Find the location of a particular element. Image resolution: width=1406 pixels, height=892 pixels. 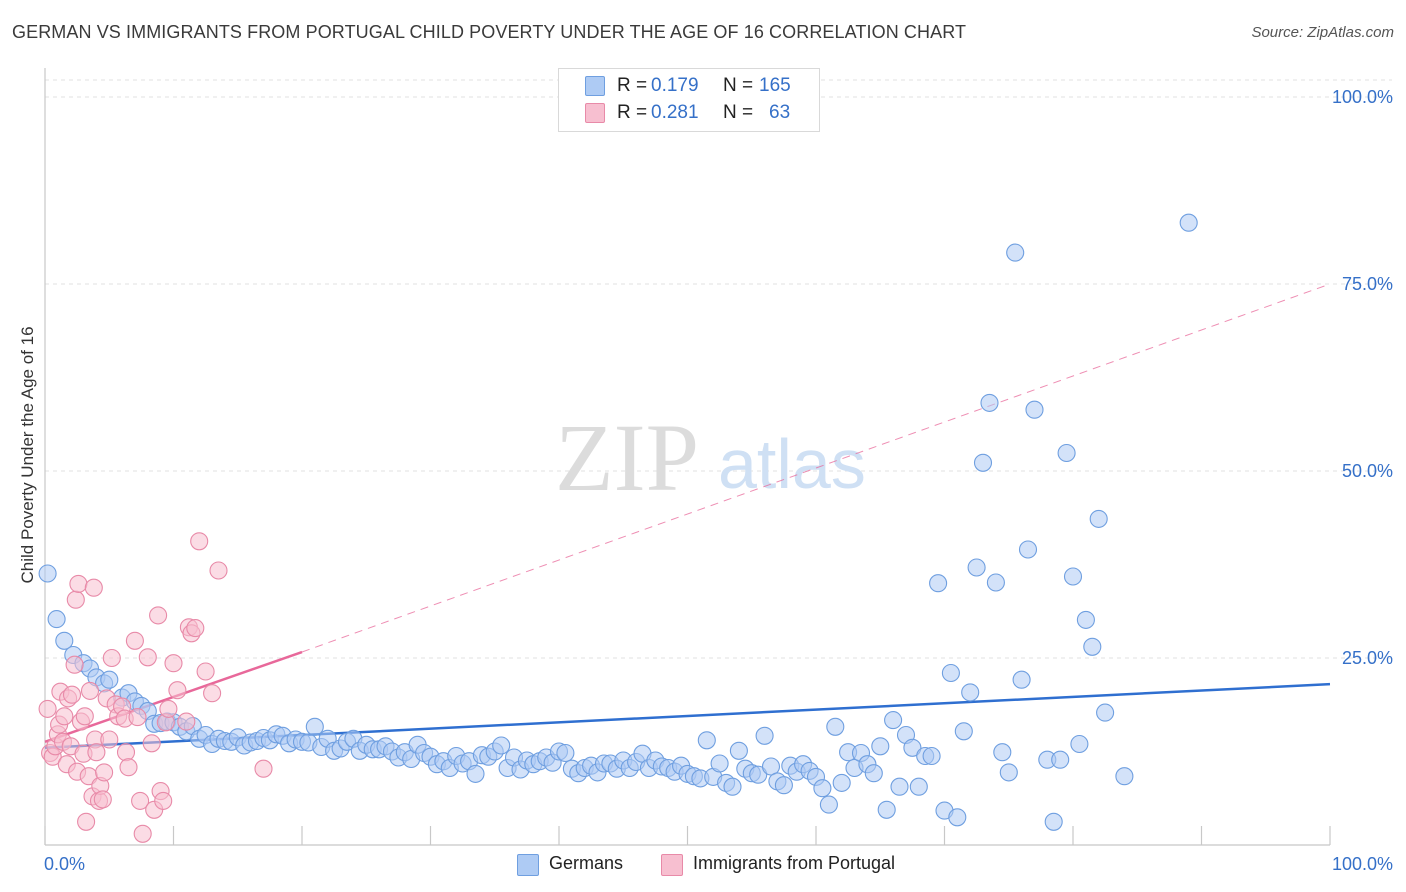

bottom-legend-label-portugal: Immigrants from Portugal is located at coordinates (794, 863).